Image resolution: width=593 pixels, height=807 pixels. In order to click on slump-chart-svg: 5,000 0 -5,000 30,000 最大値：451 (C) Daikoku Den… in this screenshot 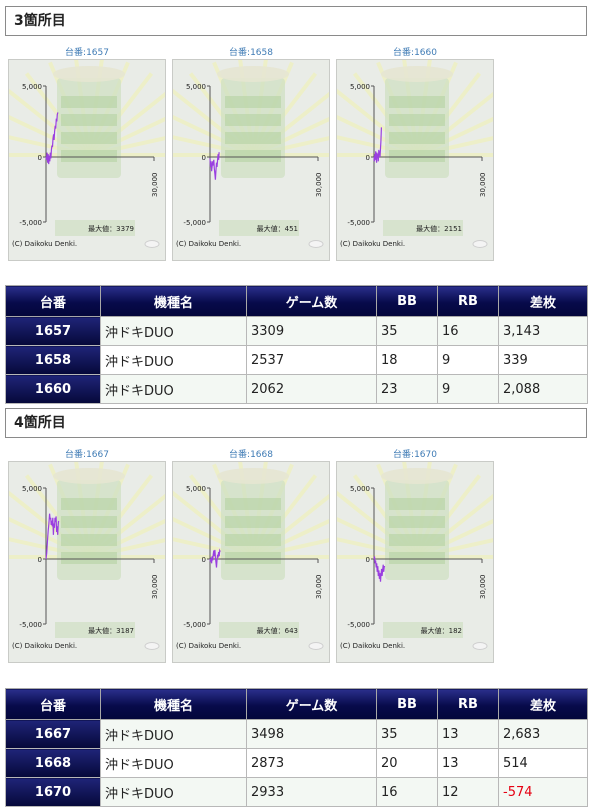, I will do `click(251, 154)`.